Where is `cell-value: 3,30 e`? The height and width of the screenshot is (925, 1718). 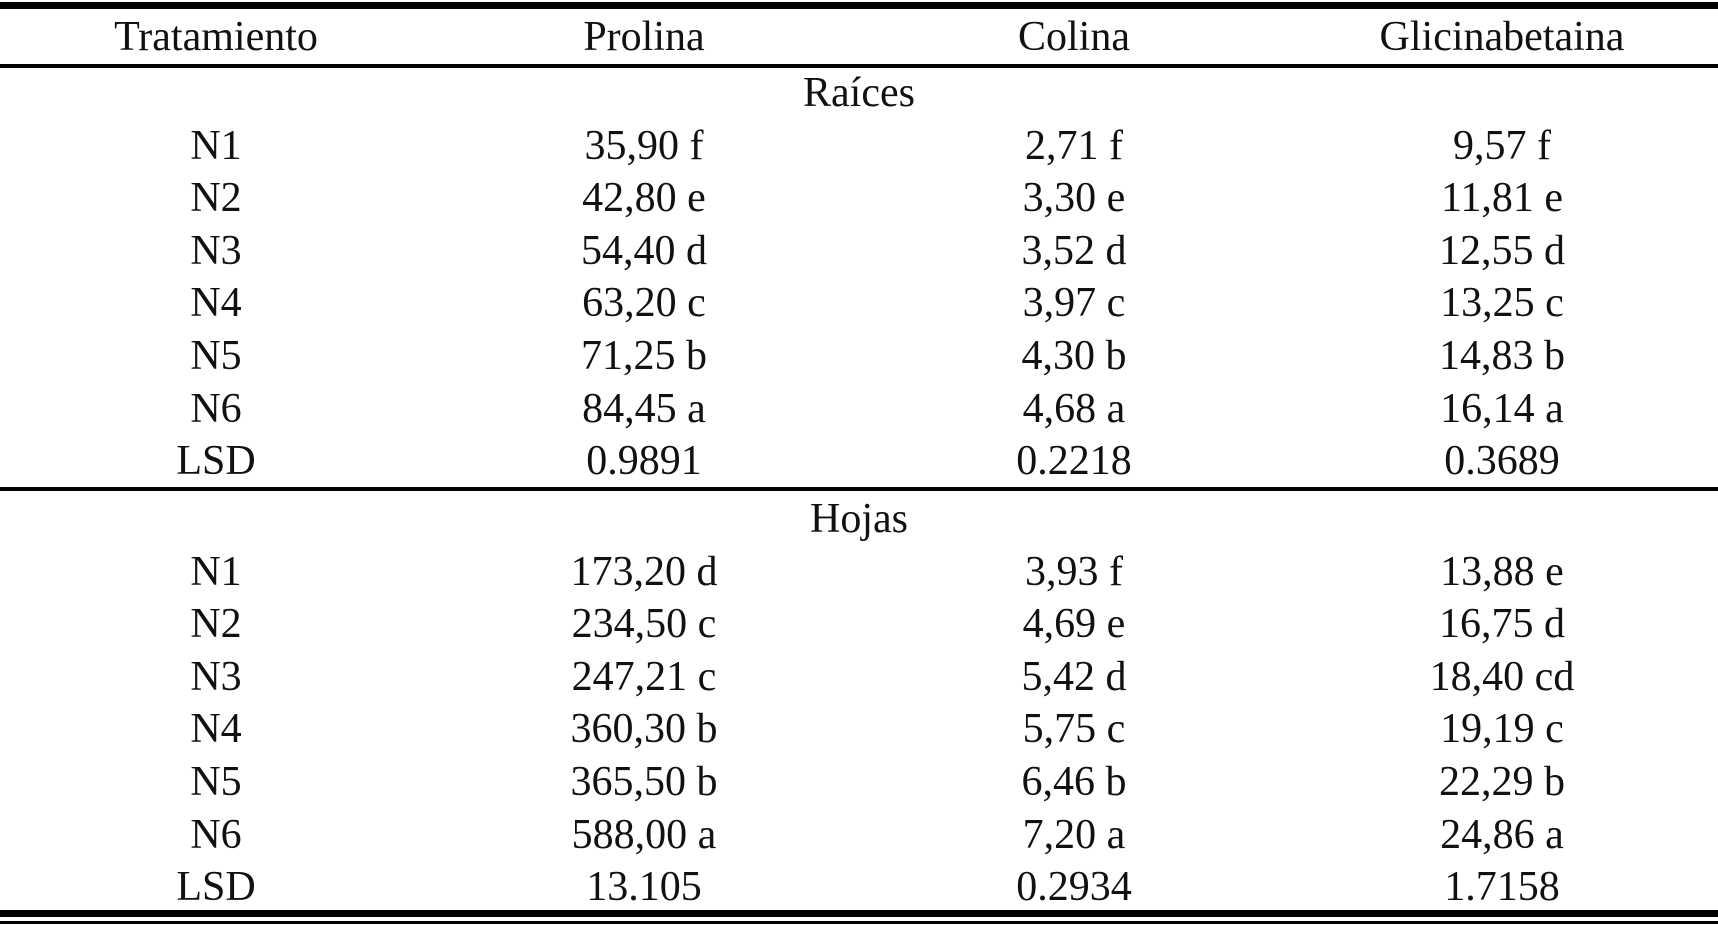 cell-value: 3,30 e is located at coordinates (1074, 198).